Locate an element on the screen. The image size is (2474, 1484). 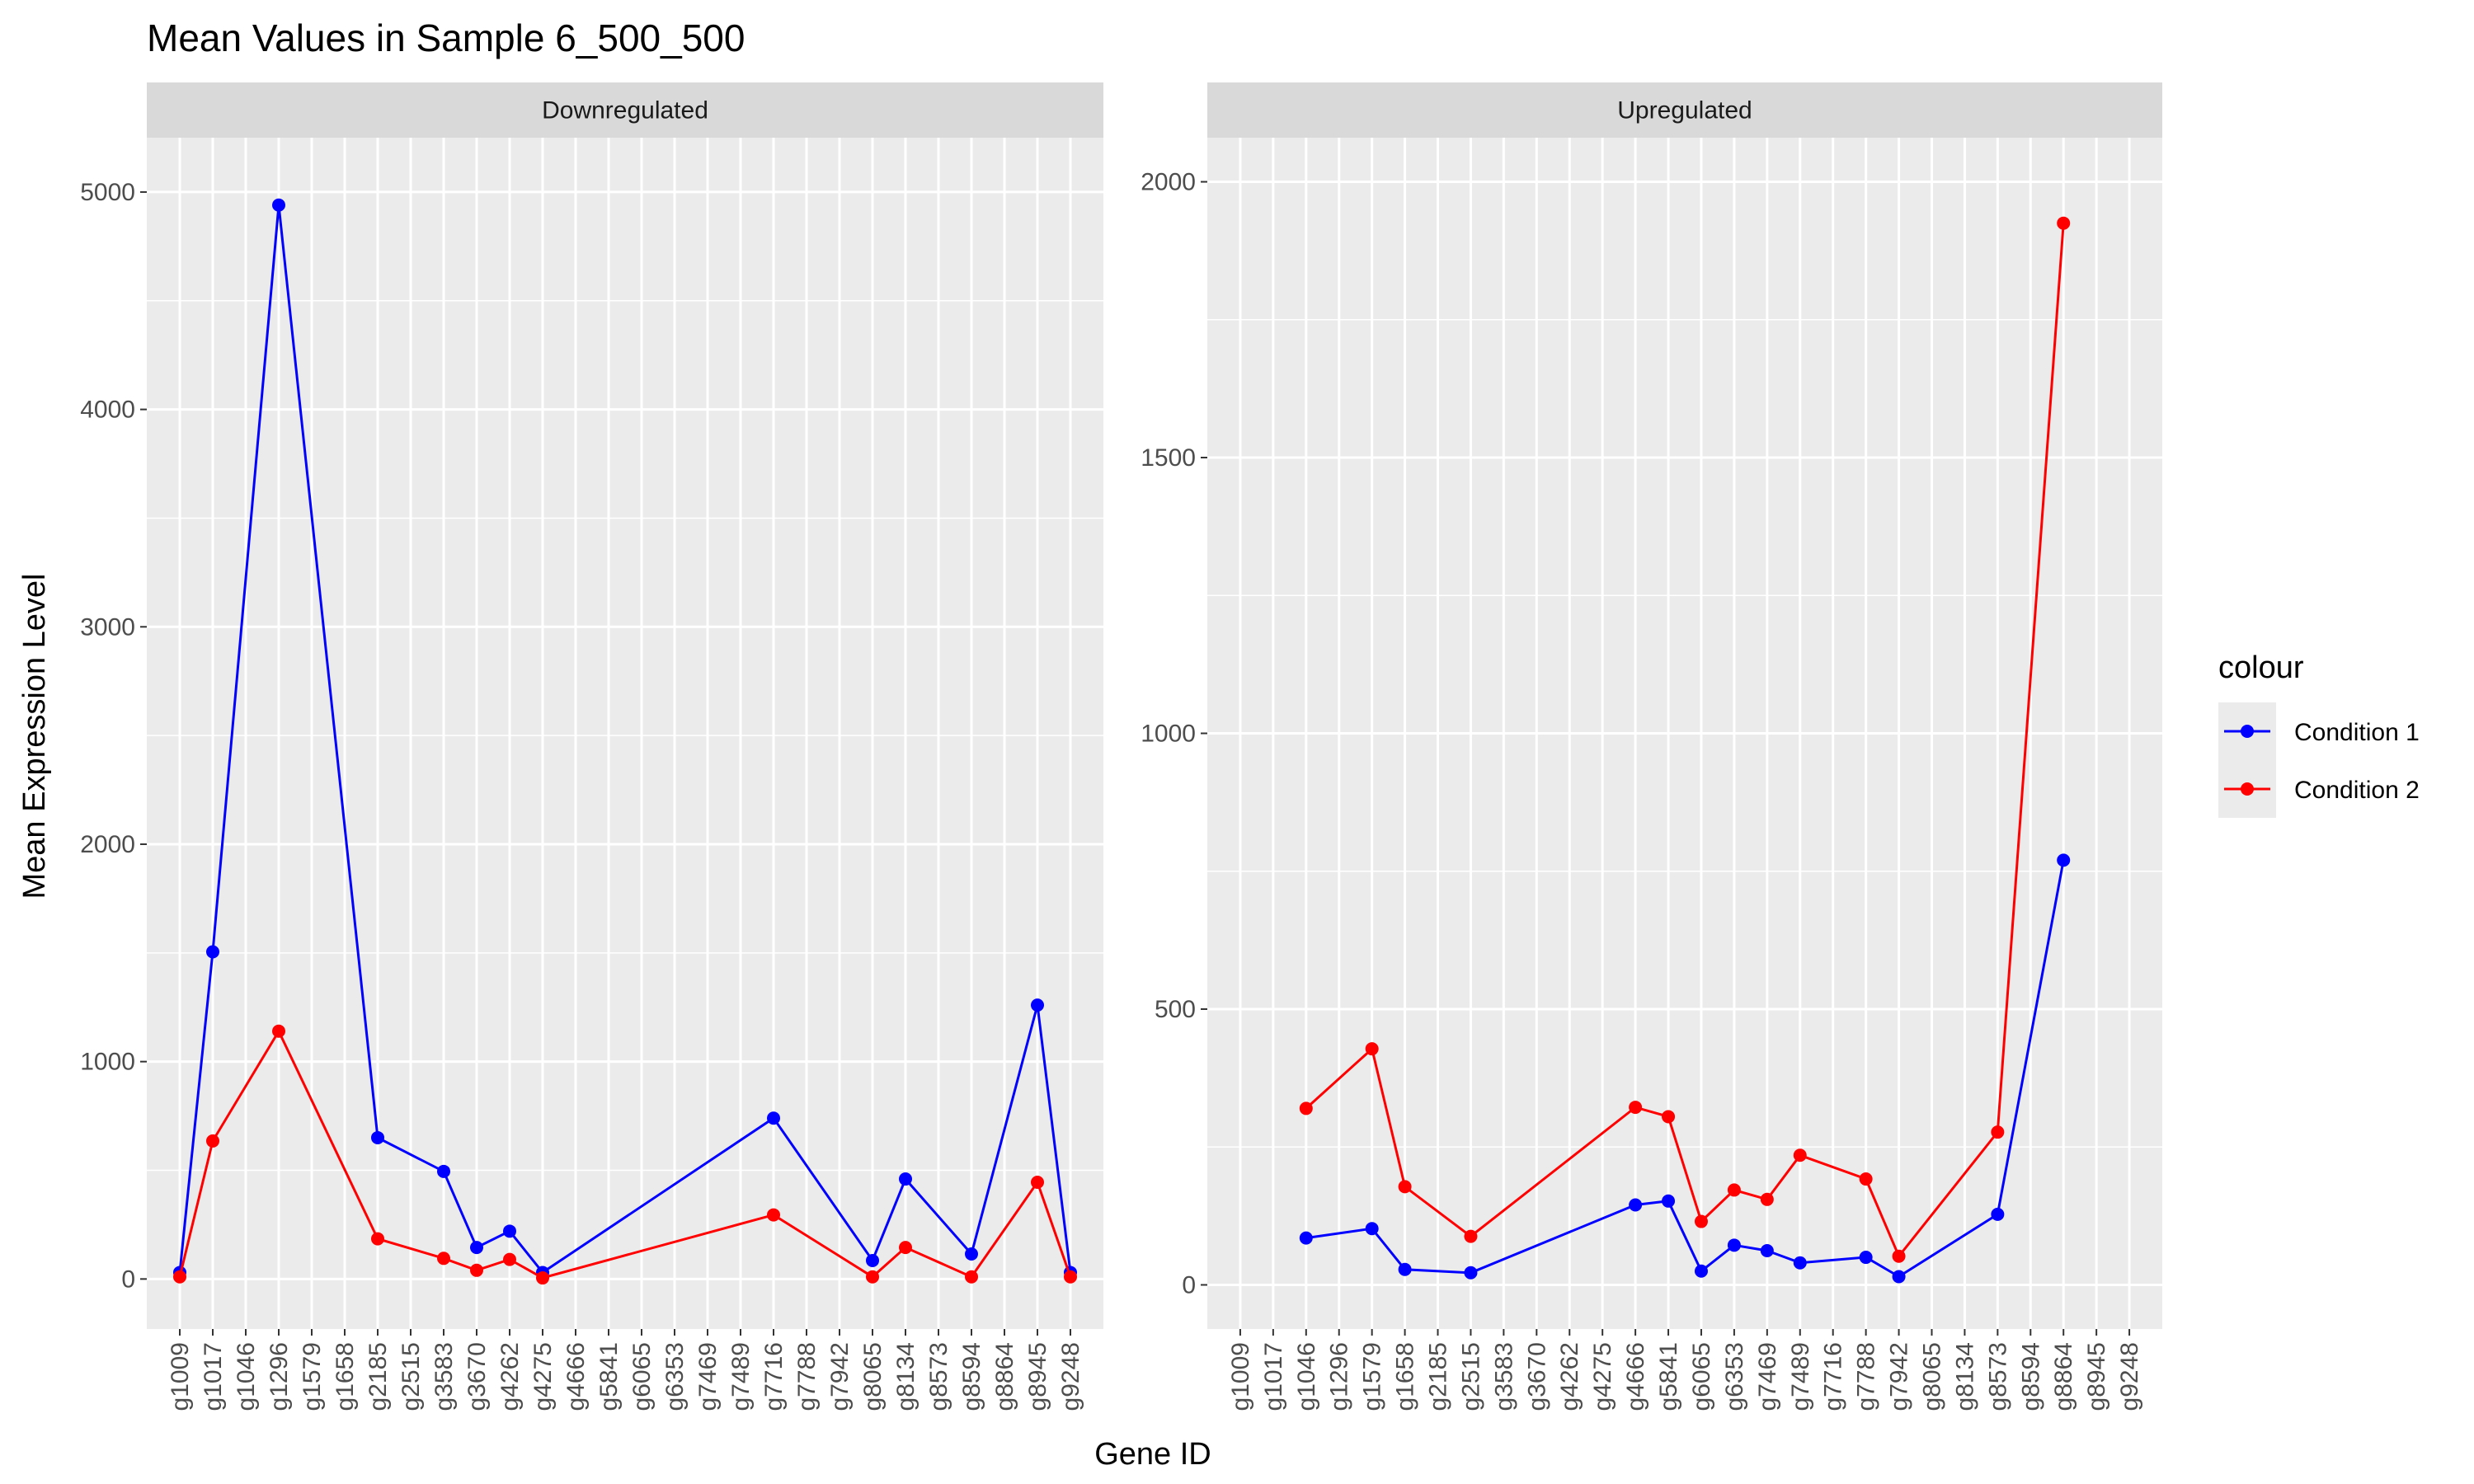
y-tick-label: 3000 is located at coordinates (107, 627).